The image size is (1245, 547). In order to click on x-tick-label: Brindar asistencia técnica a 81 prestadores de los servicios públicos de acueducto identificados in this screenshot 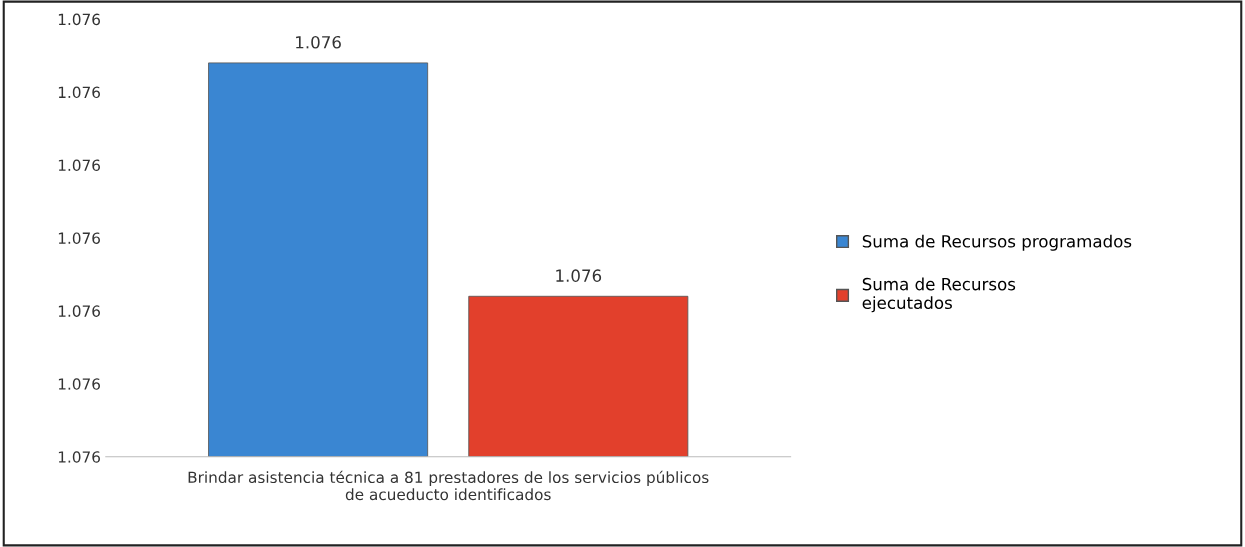, I will do `click(448, 485)`.